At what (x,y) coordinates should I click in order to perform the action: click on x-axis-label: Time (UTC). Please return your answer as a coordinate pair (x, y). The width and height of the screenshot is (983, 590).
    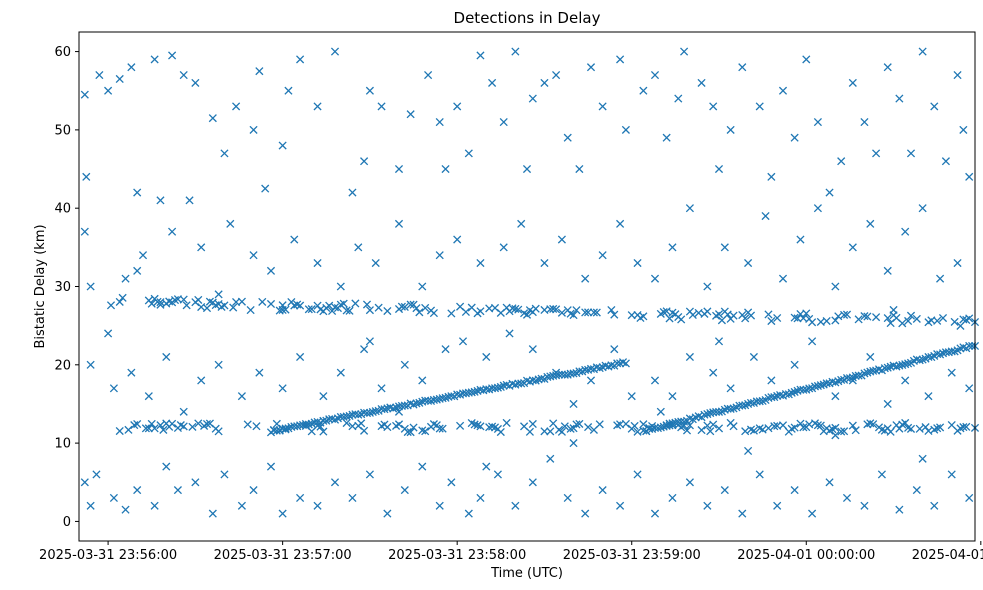
    Looking at the image, I should click on (526, 573).